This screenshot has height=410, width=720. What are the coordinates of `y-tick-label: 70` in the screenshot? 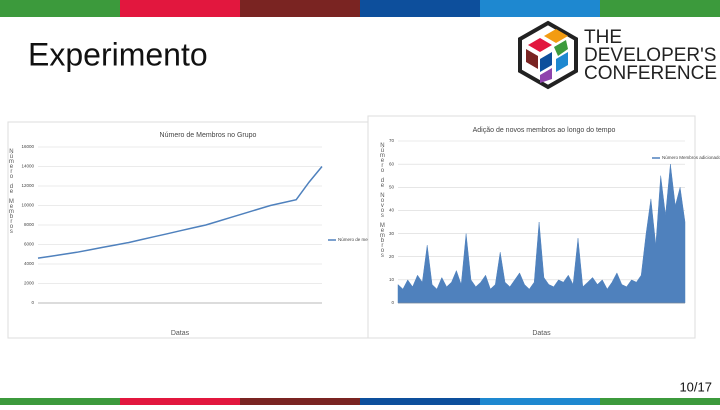 It's located at (392, 140).